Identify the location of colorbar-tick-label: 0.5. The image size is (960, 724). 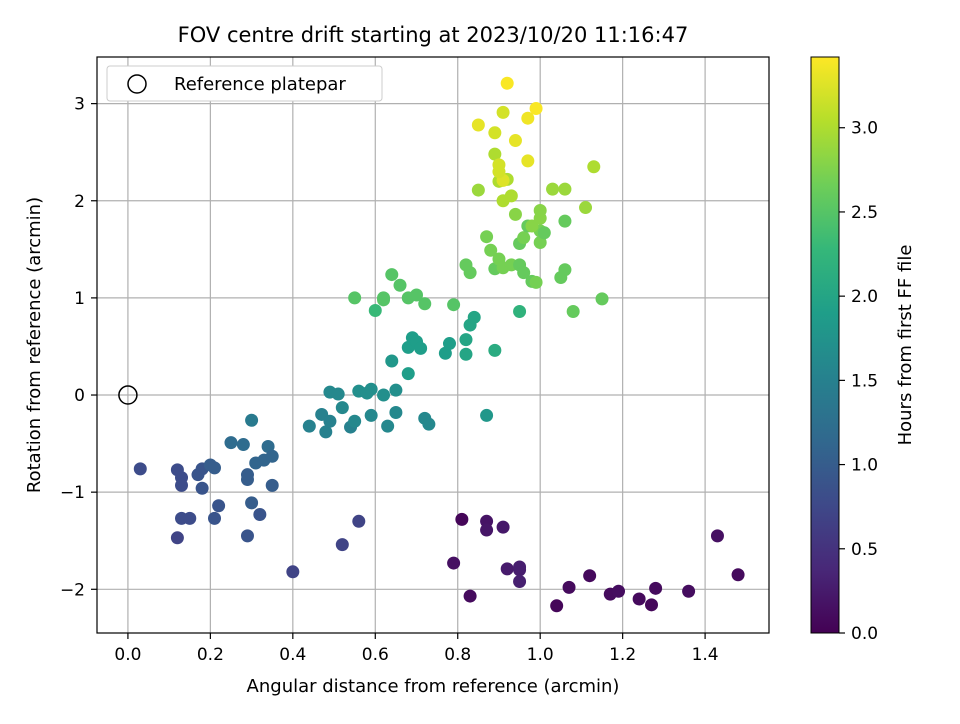
(864, 550).